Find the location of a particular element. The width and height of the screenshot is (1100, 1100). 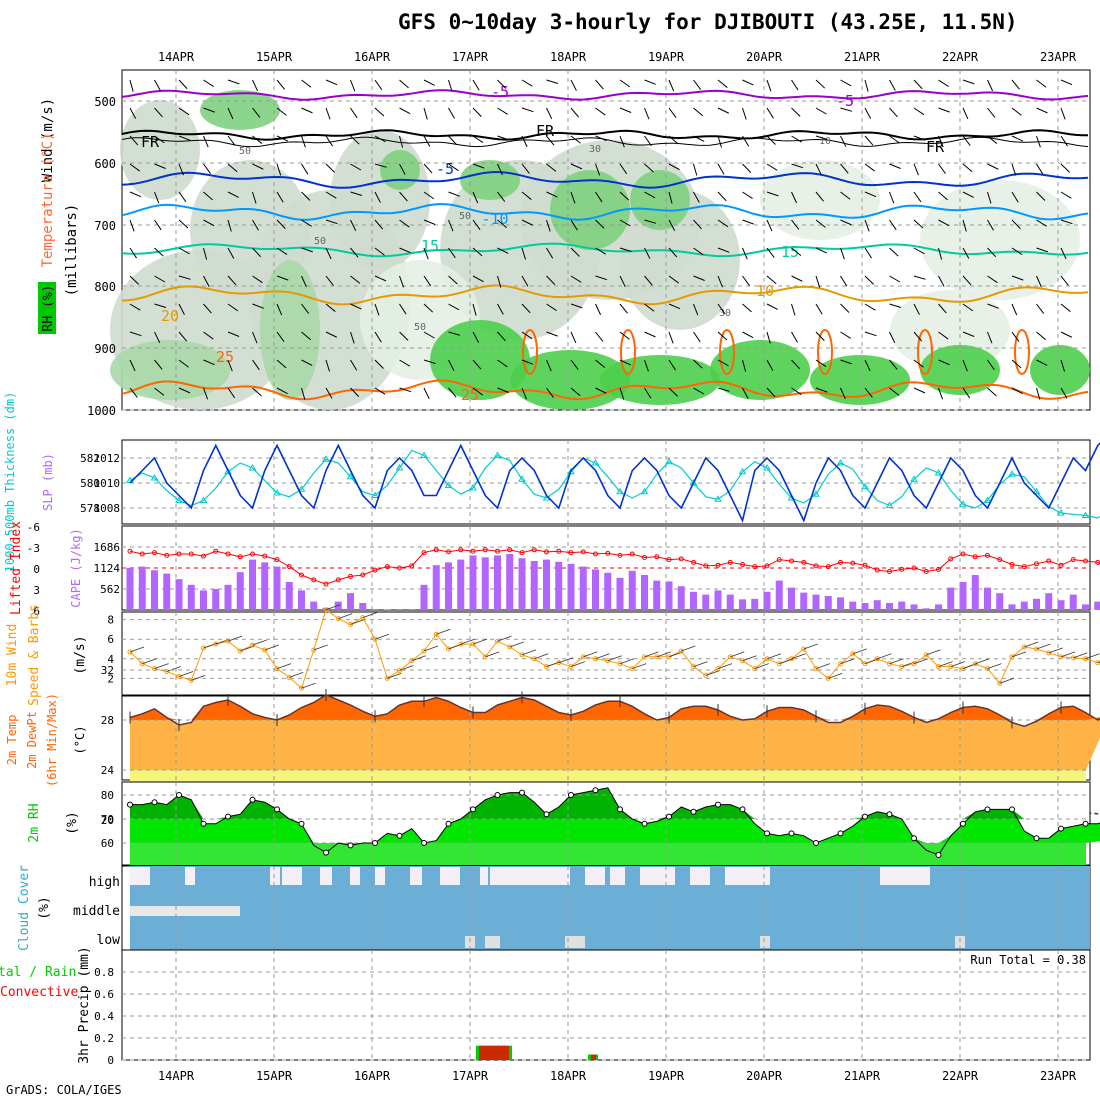

contour-label: -5 is located at coordinates (445, 169).